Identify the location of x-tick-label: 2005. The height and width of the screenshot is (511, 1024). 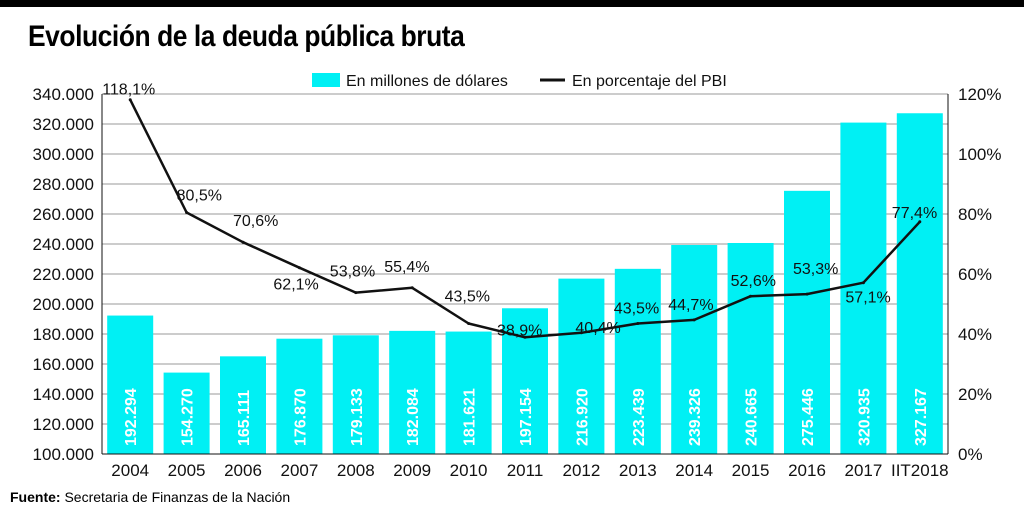
(187, 470).